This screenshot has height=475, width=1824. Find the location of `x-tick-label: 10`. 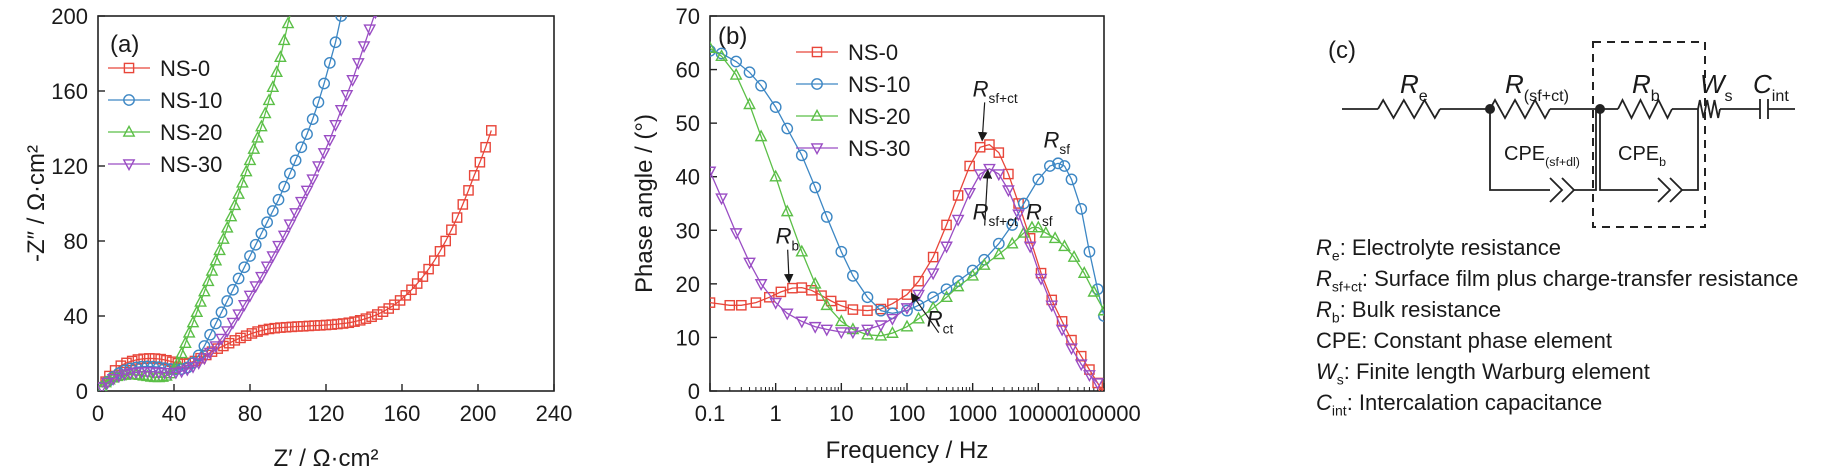

x-tick-label: 10 is located at coordinates (841, 413).